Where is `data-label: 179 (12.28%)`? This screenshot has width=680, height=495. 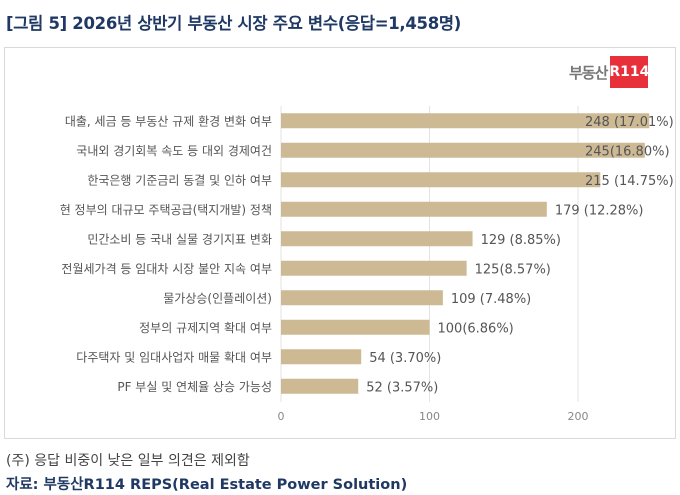
data-label: 179 (12.28%) is located at coordinates (599, 210).